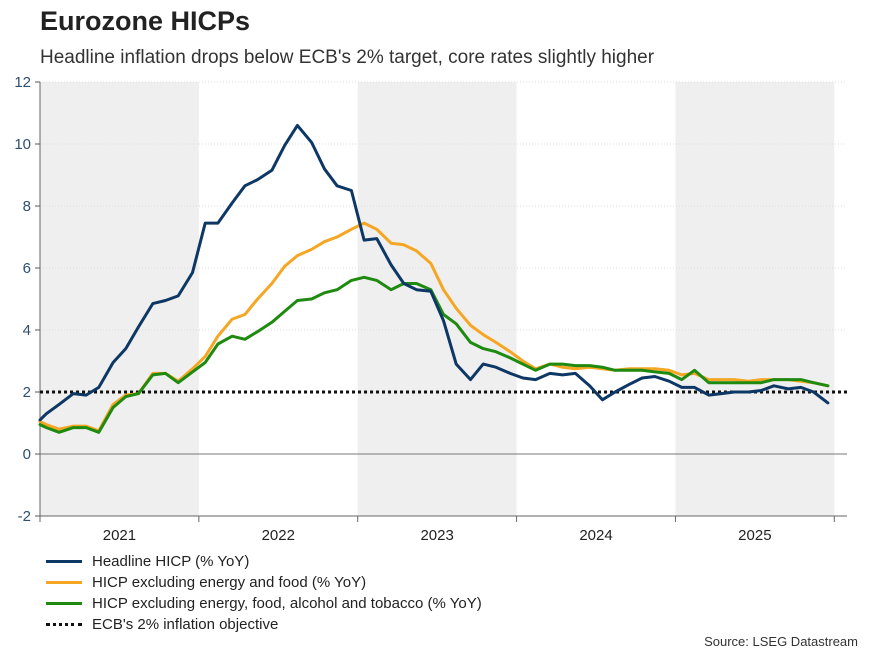 This screenshot has width=870, height=652. What do you see at coordinates (185, 624) in the screenshot?
I see `legend-label-target: ECB's 2% inflation objective` at bounding box center [185, 624].